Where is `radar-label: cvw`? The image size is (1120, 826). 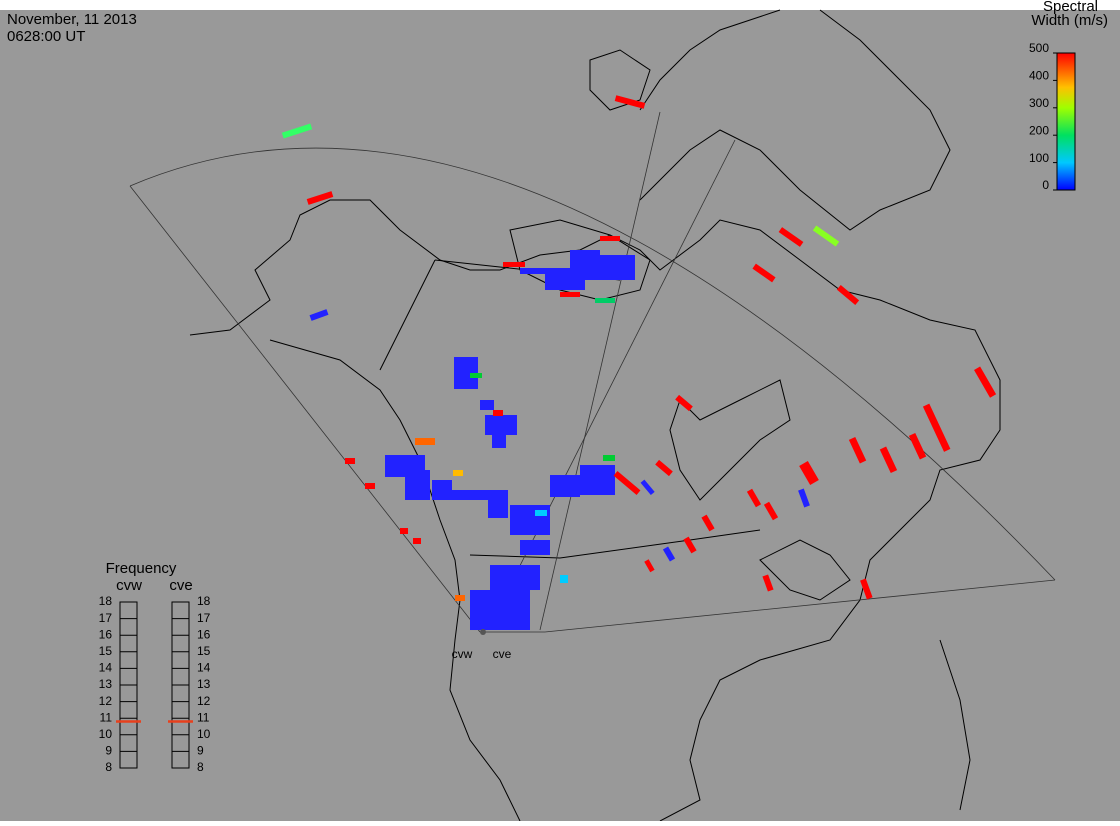 radar-label: cvw is located at coordinates (129, 585).